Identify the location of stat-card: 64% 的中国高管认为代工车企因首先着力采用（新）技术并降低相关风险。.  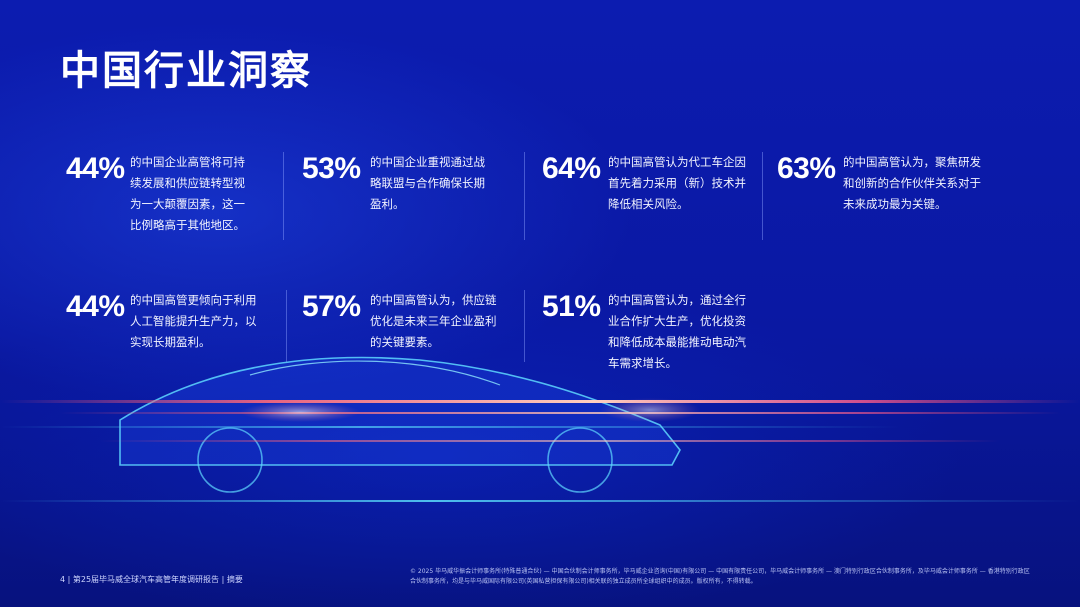
(647, 200).